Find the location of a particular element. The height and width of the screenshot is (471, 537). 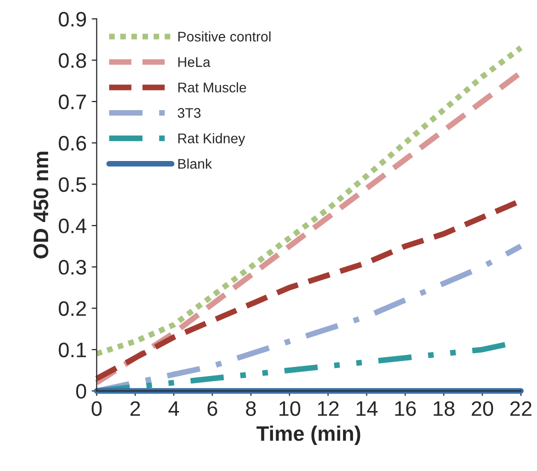

y-tick-label: 0.8 is located at coordinates (72, 60).